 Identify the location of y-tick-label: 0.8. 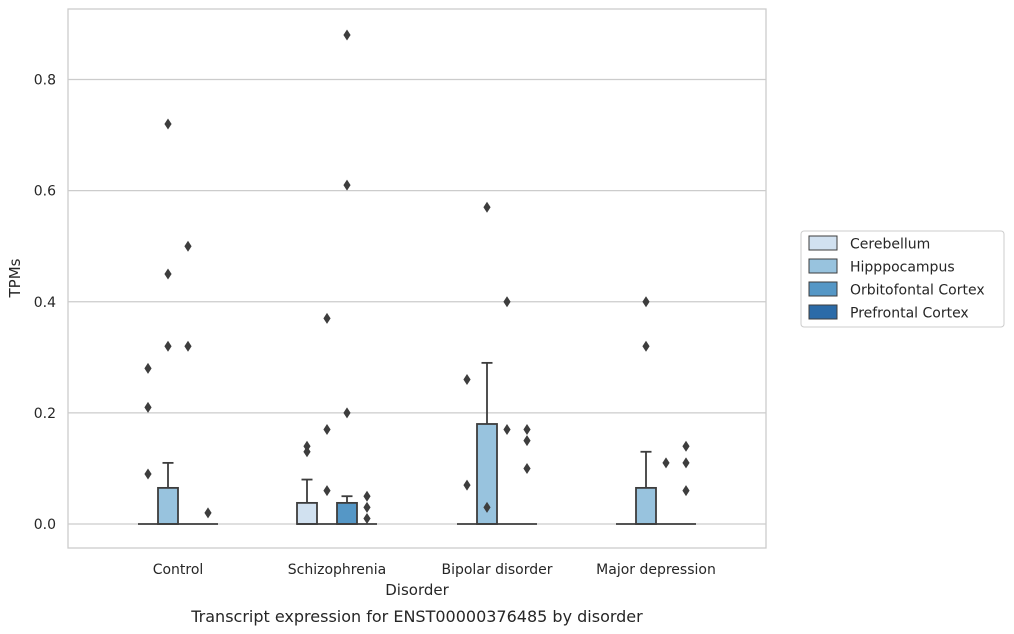
(45, 81).